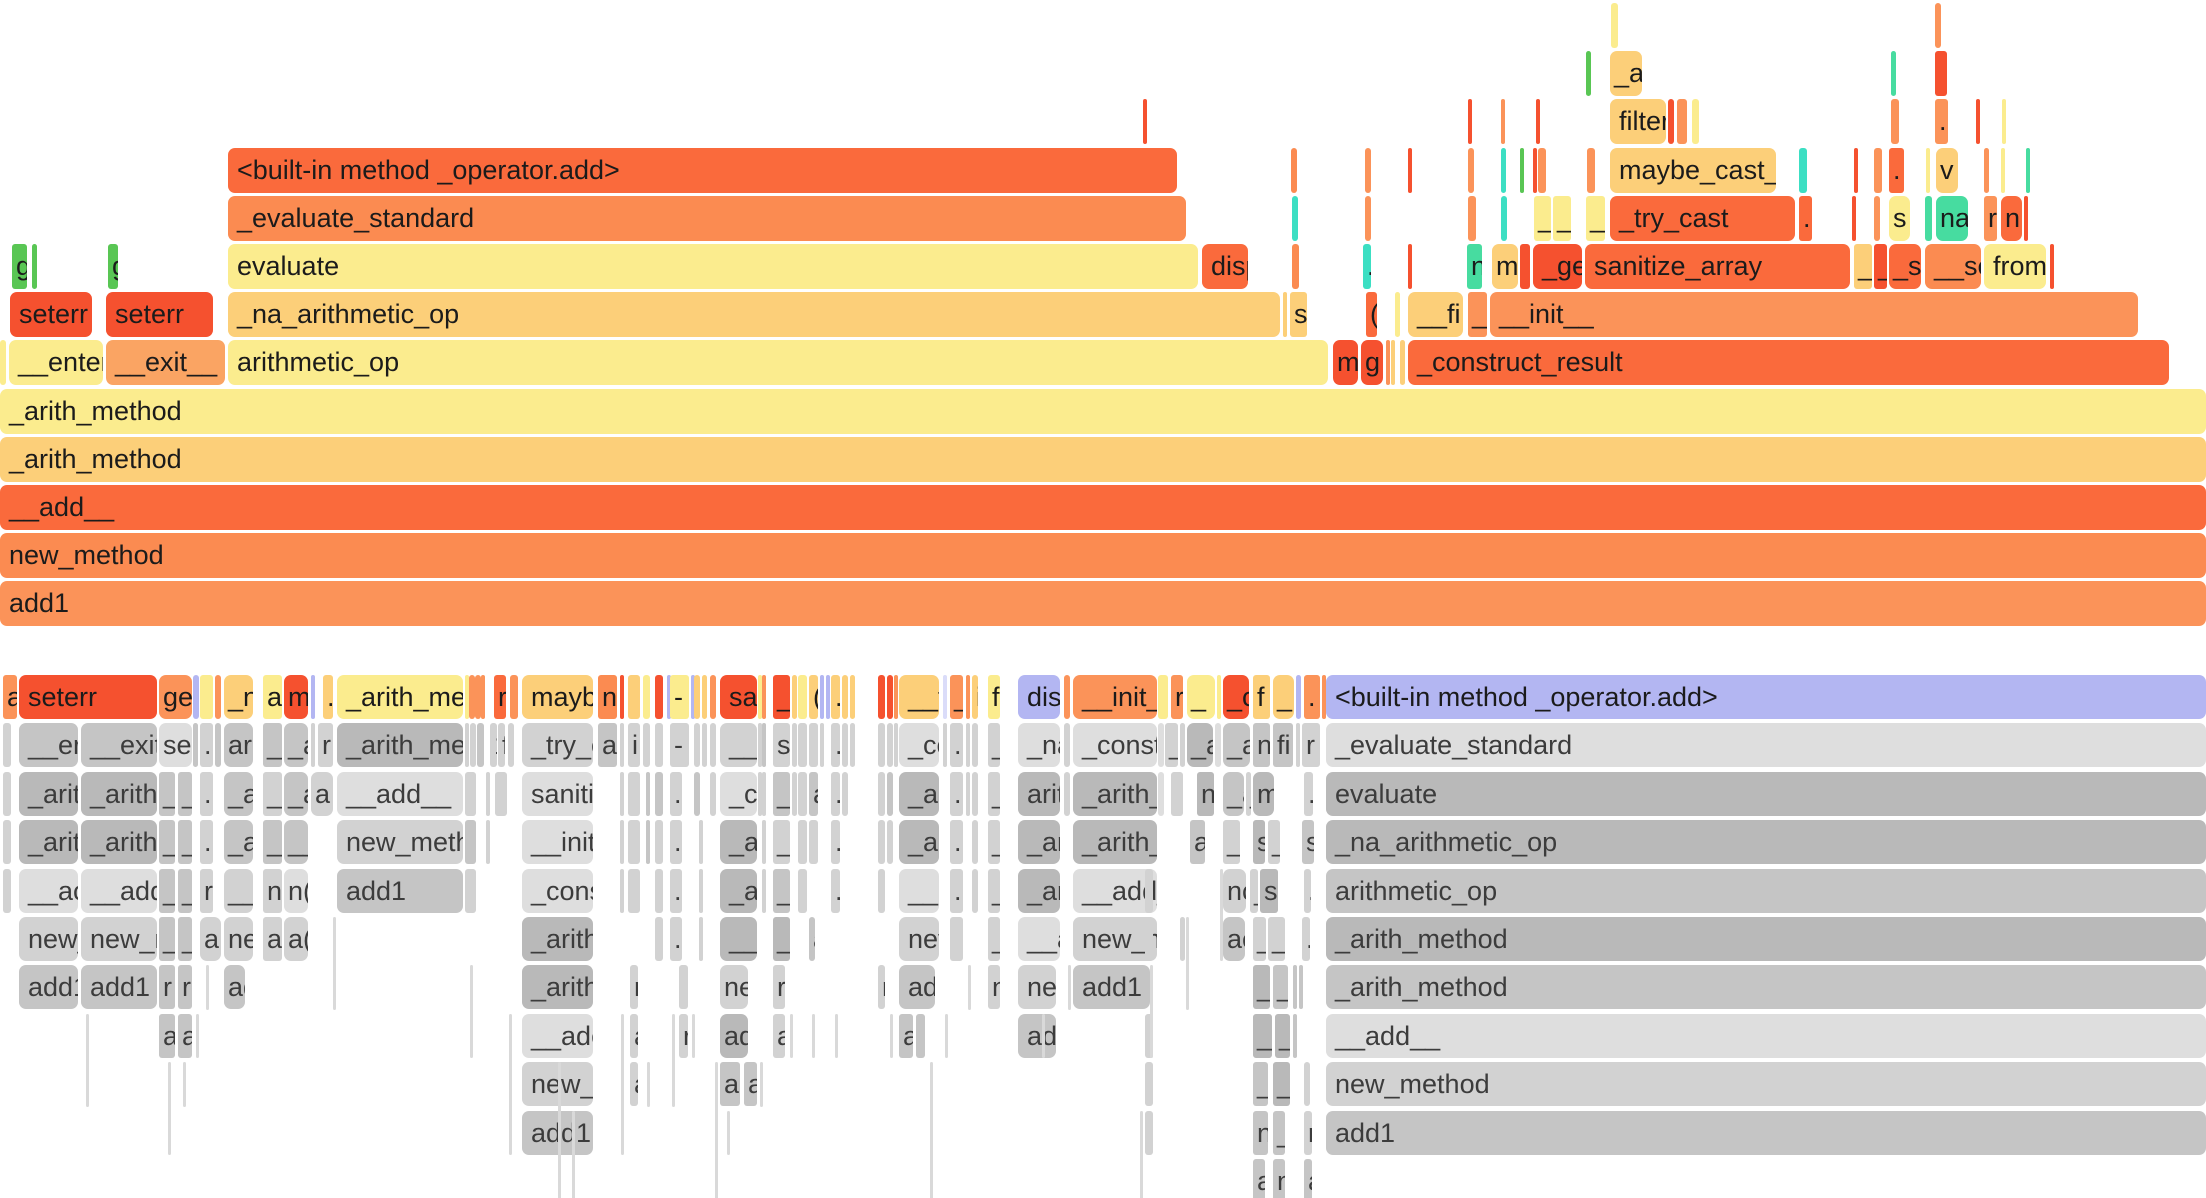 This screenshot has height=1198, width=2206. What do you see at coordinates (1039, 890) in the screenshot?
I see `flame-segment: _ar` at bounding box center [1039, 890].